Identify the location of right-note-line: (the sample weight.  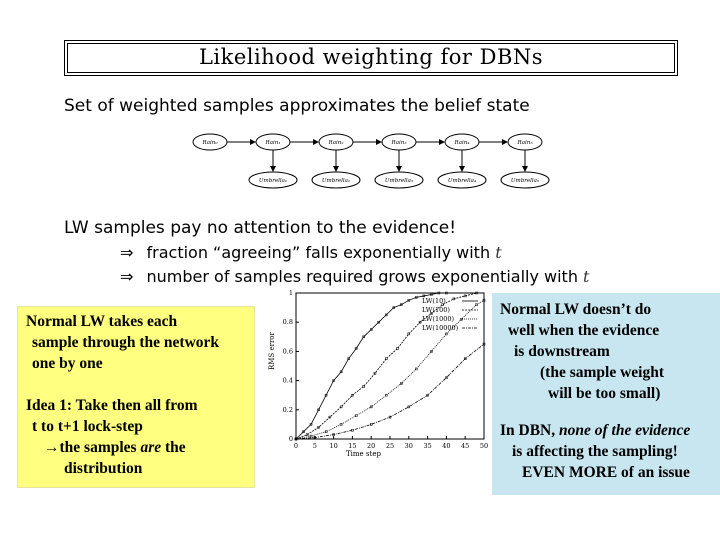
(602, 372).